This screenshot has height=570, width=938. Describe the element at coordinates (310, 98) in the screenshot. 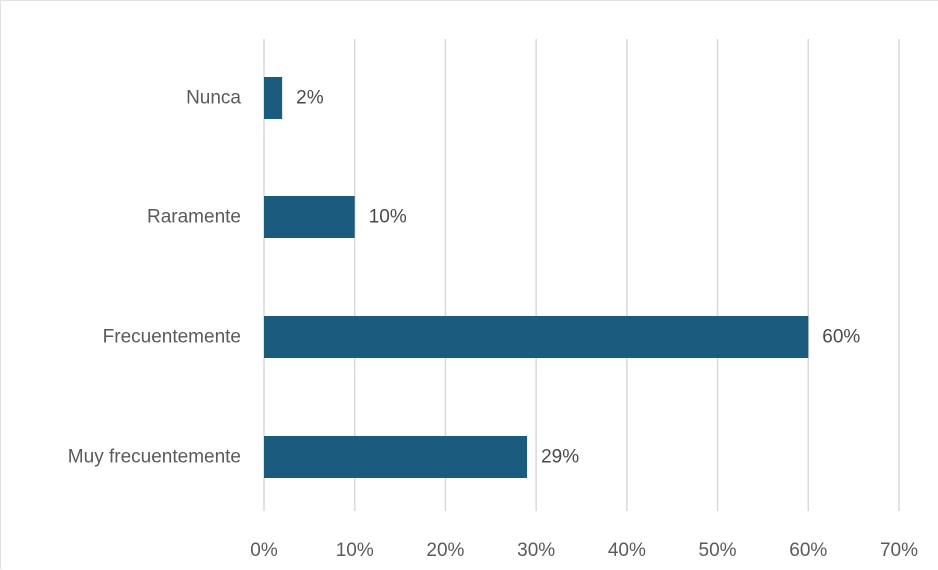

I see `data-label: 2%` at that location.